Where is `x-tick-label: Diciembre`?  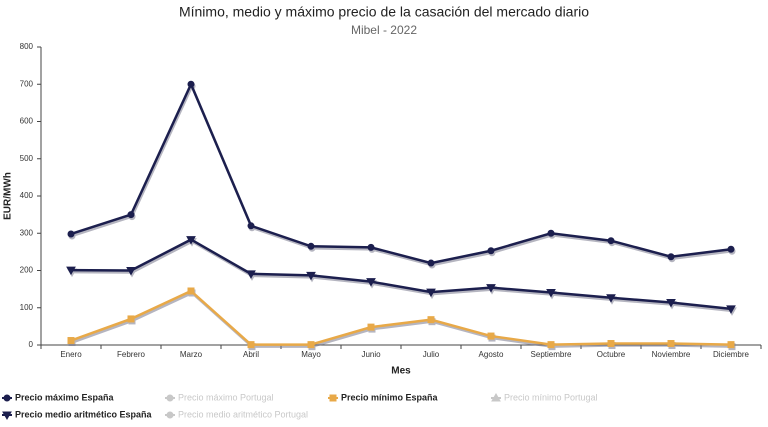 x-tick-label: Diciembre is located at coordinates (731, 354).